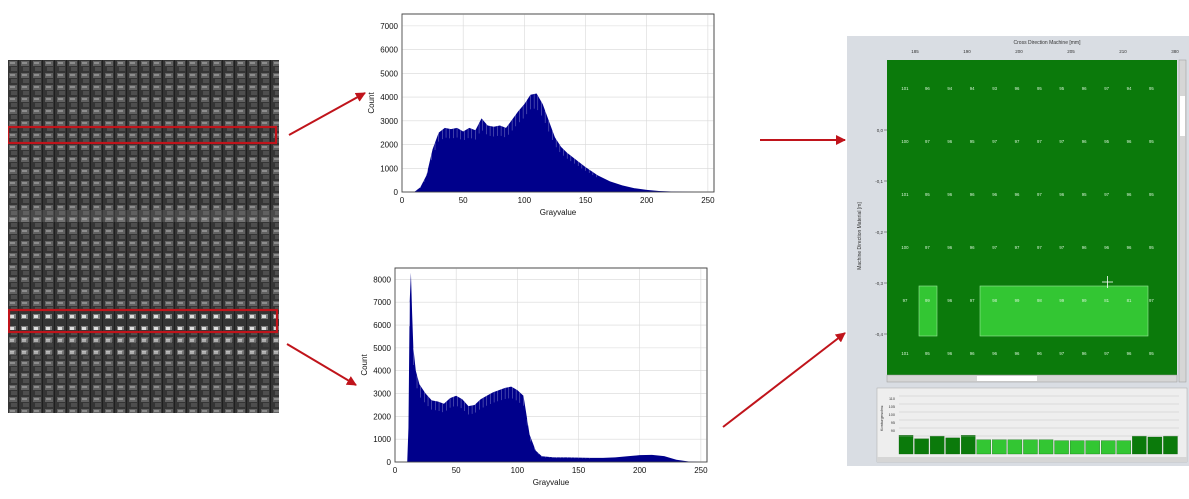 Image resolution: width=1189 pixels, height=499 pixels. Describe the element at coordinates (928, 311) in the screenshot. I see `defect-highlight-left` at that location.